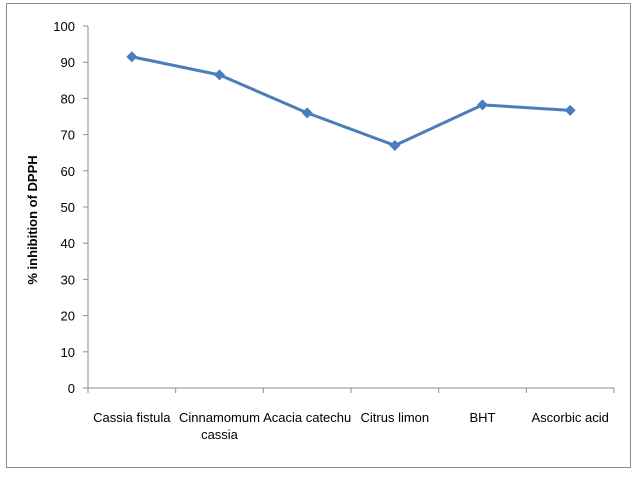 Image resolution: width=640 pixels, height=480 pixels. I want to click on y-axis-label: % inhibition of DPPH, so click(32, 219).